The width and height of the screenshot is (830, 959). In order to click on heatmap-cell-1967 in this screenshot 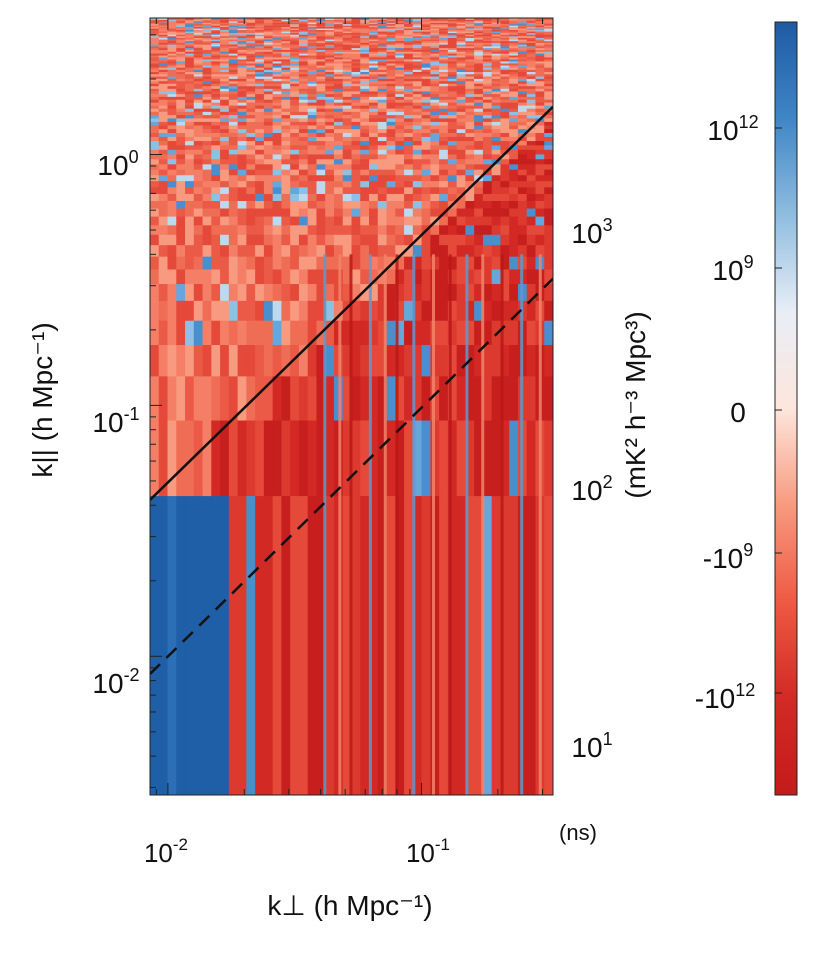, I will do `click(365, 75)`.